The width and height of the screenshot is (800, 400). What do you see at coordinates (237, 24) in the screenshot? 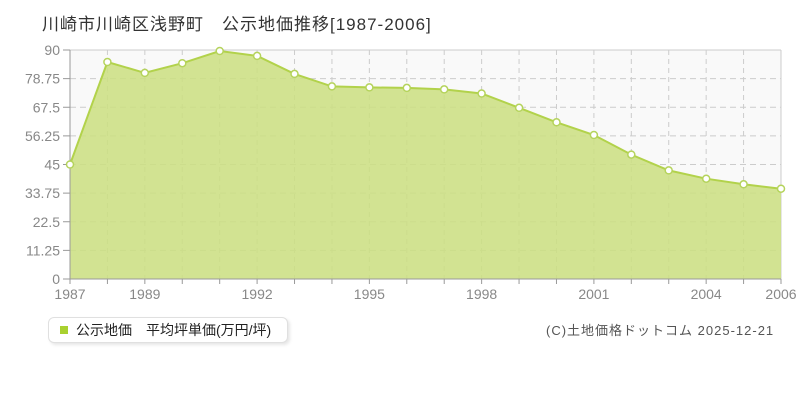
I see `page-title: 川崎市川崎区浅野町 公示地価推移[1987-2006]` at bounding box center [237, 24].